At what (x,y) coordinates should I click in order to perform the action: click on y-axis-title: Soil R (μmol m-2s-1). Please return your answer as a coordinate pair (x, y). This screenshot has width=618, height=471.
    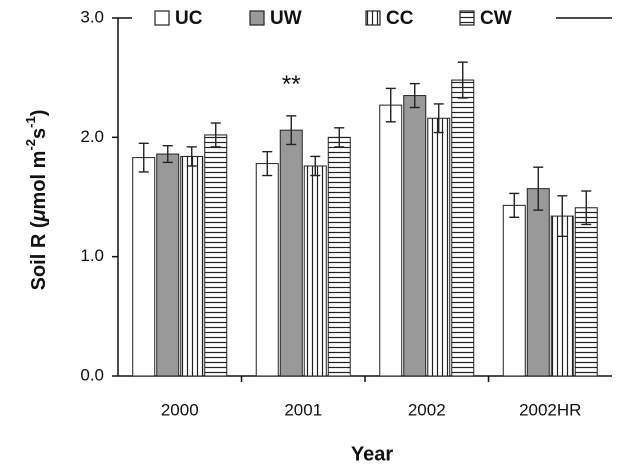
    Looking at the image, I should click on (36, 200).